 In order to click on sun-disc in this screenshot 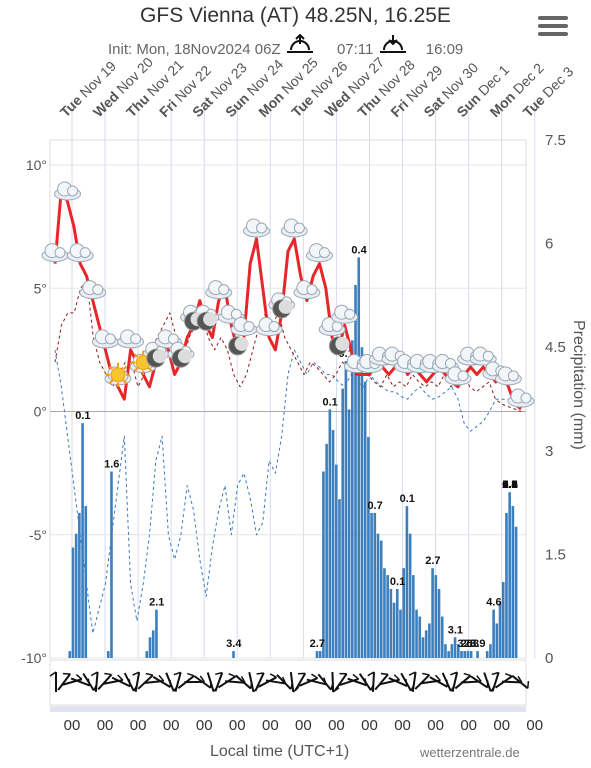, I will do `click(118, 375)`.